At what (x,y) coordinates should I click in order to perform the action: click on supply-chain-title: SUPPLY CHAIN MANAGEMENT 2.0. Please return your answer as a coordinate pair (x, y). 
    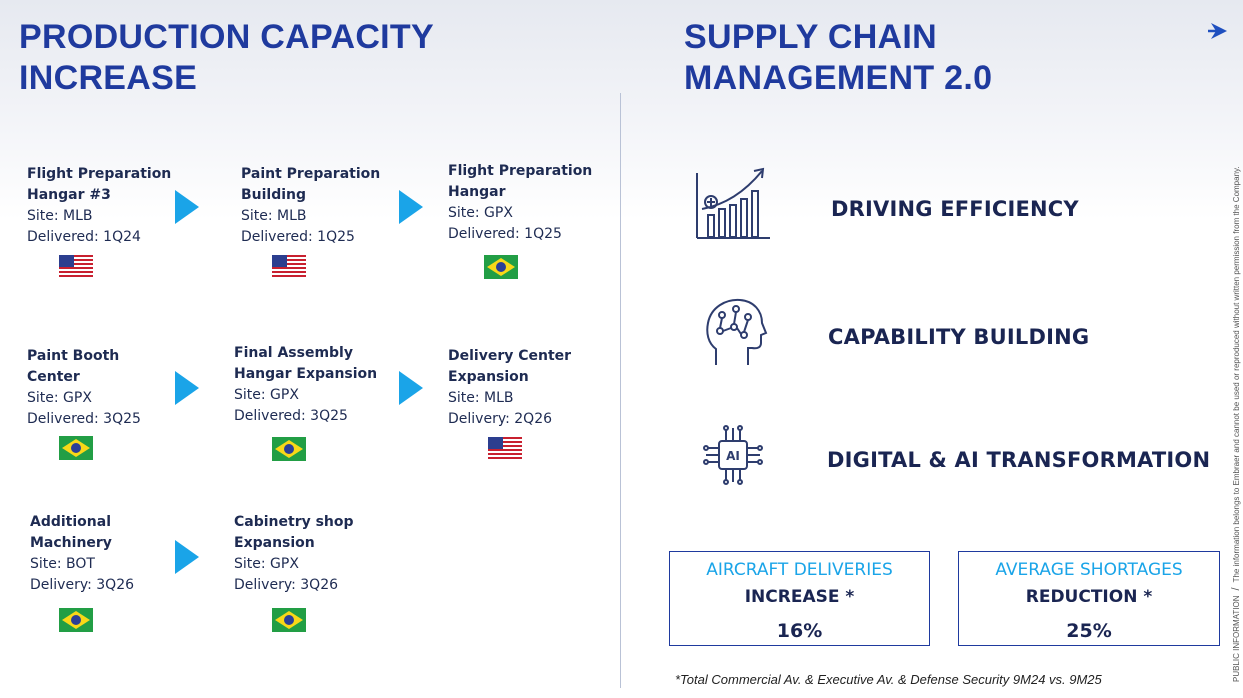
    Looking at the image, I should click on (838, 58).